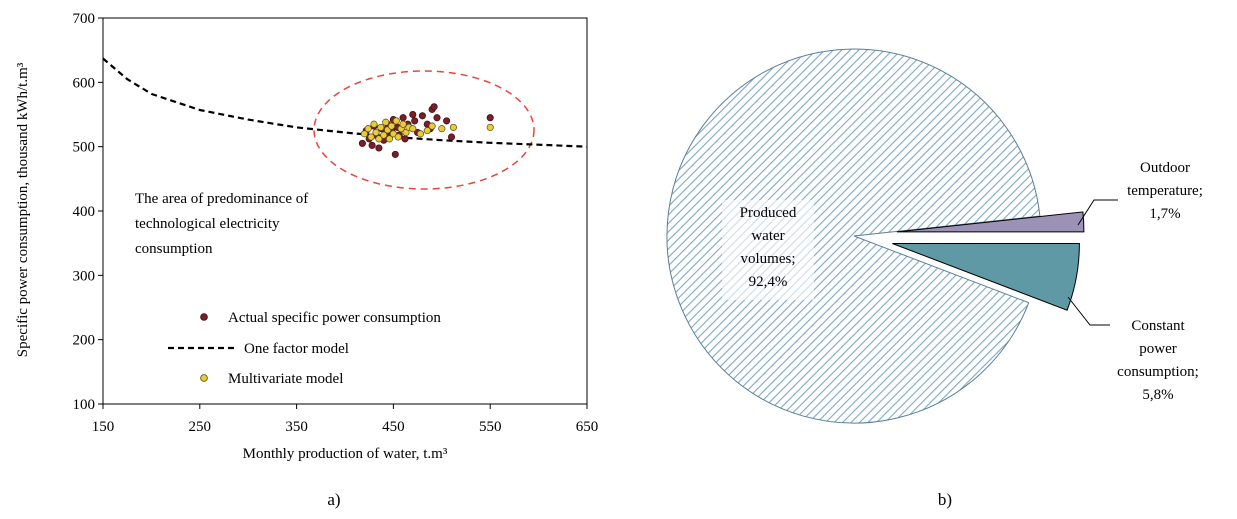 This screenshot has width=1237, height=519. Describe the element at coordinates (207, 224) in the screenshot. I see `annotation-line-2: technological electricity` at that location.